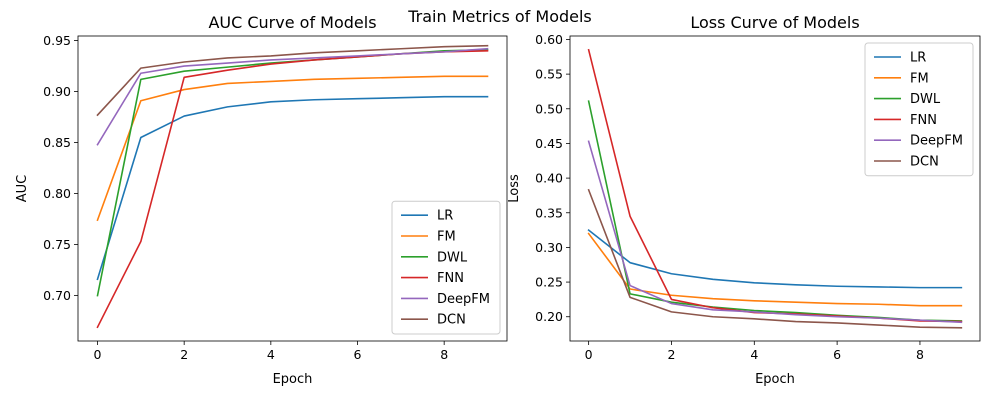 This screenshot has width=1000, height=404. I want to click on auc-series-line-deepfm, so click(292, 96).